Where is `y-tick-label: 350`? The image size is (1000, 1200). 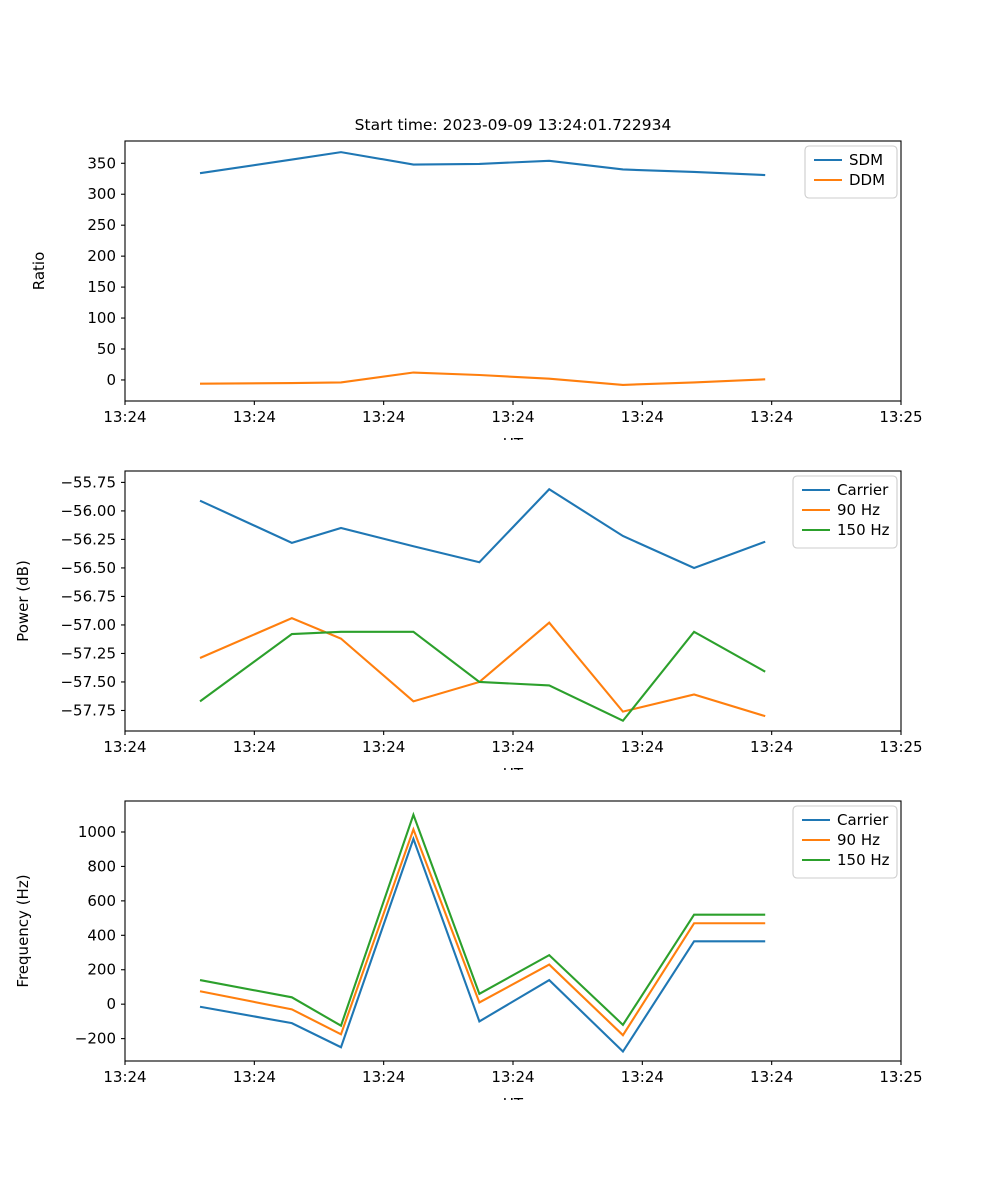 y-tick-label: 350 is located at coordinates (101, 163).